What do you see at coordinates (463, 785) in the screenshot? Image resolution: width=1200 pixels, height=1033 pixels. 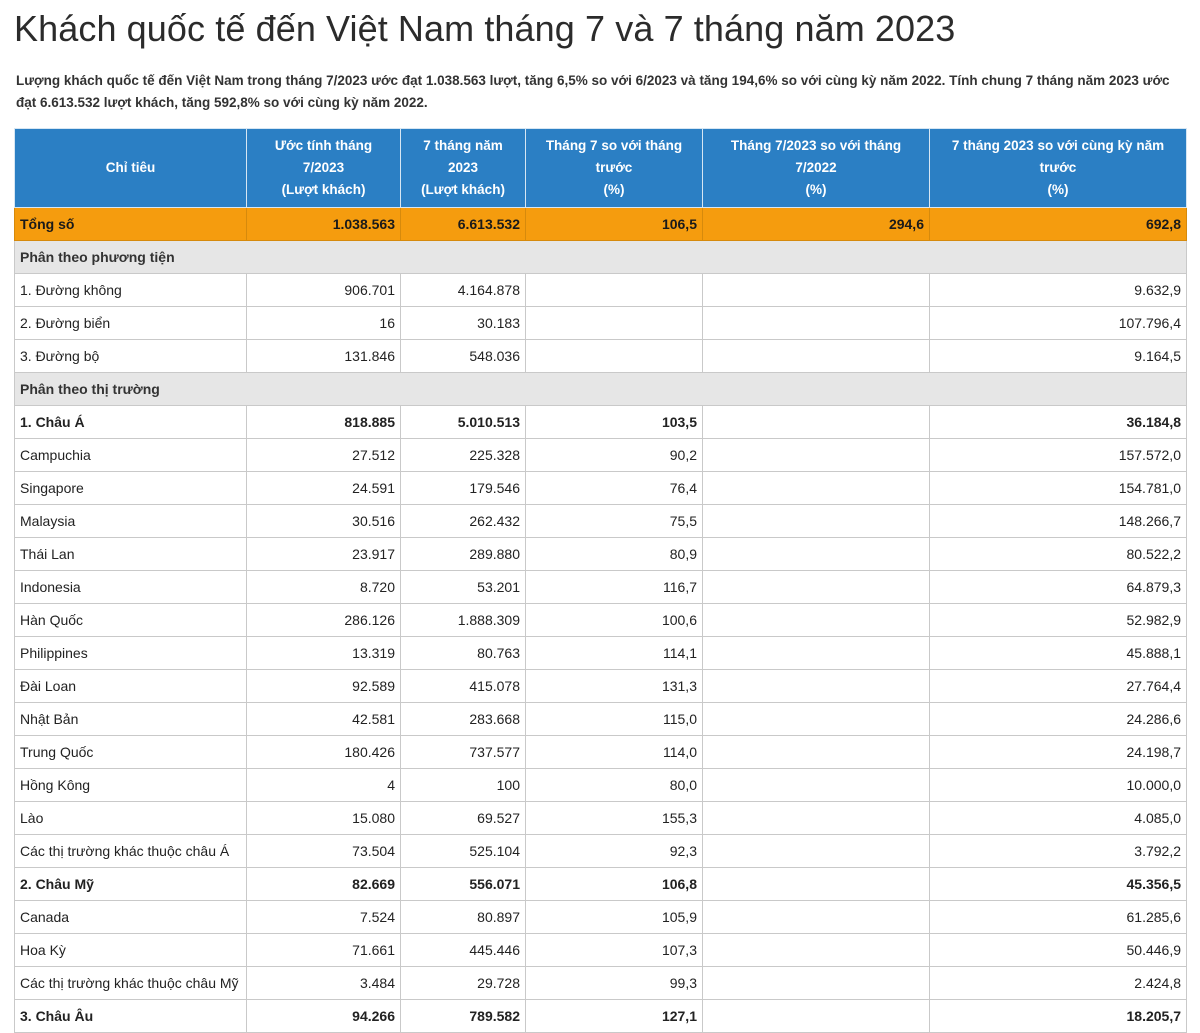 I see `cell-seven-months: 100` at bounding box center [463, 785].